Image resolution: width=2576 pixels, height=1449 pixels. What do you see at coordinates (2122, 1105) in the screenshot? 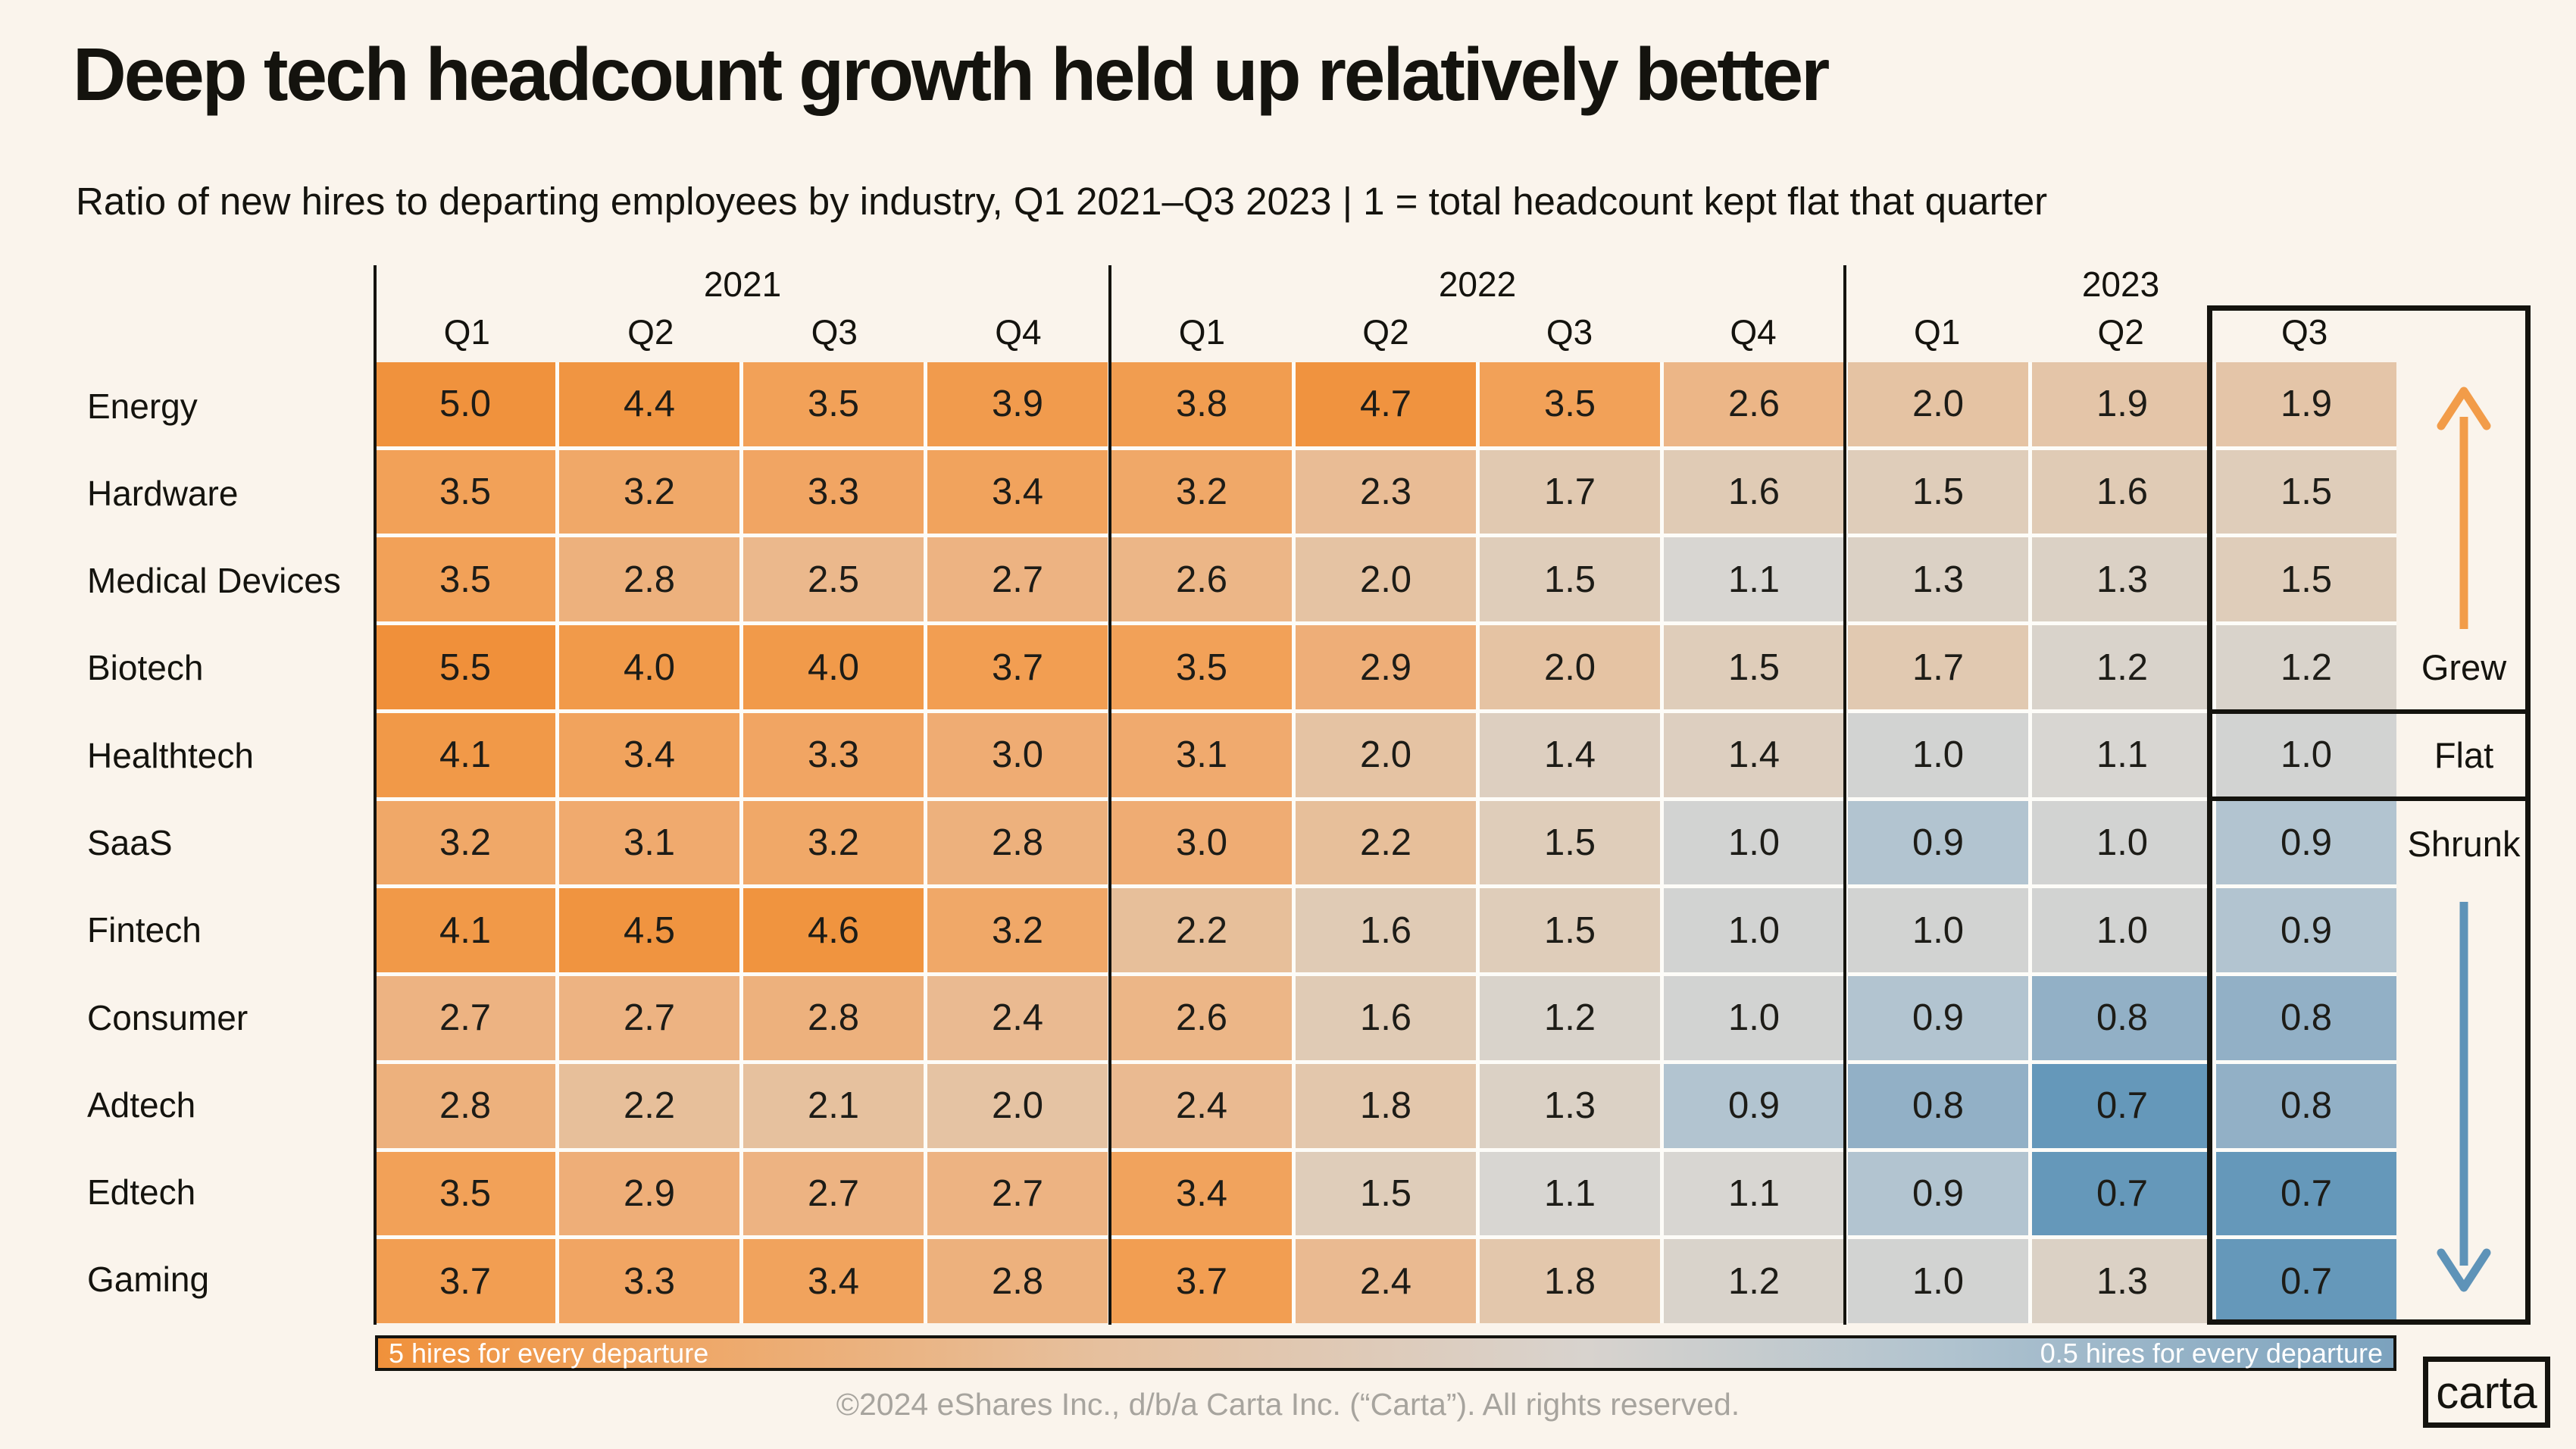
I see `heatmap-cell-adtech-2023-Q2: 0.7` at bounding box center [2122, 1105].